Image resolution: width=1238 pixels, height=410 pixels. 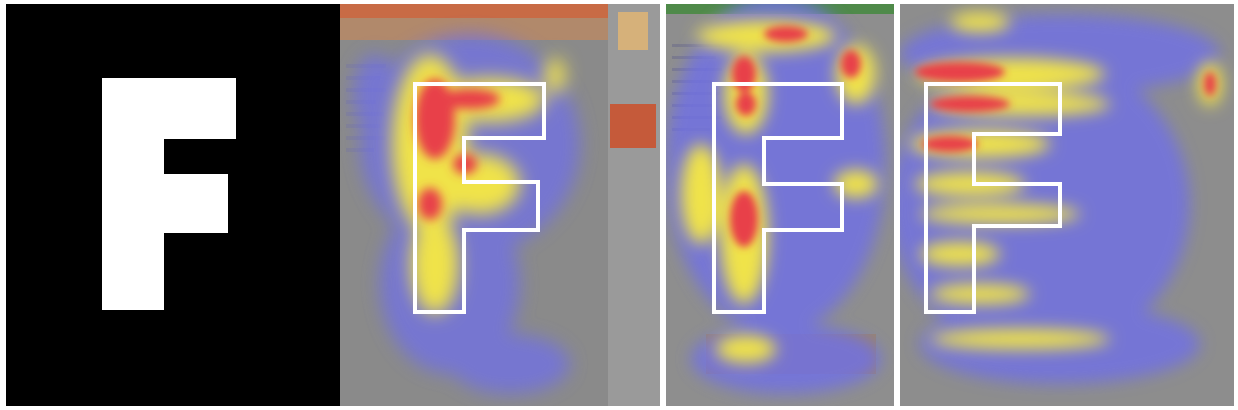 I want to click on big-f-letter, so click(x=169, y=194).